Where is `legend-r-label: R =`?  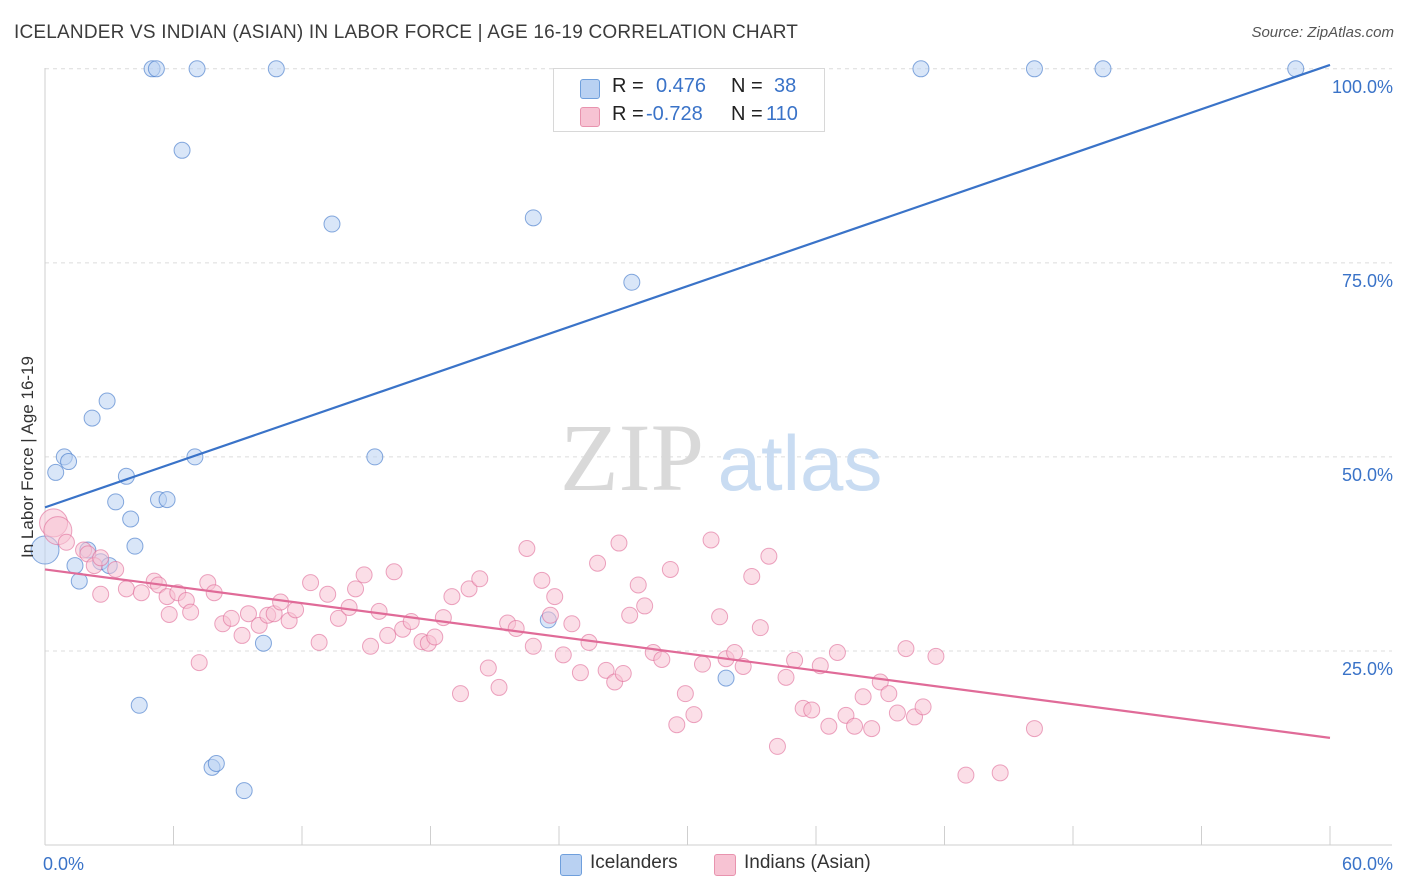
legend-r-label: R = is located at coordinates (628, 86).